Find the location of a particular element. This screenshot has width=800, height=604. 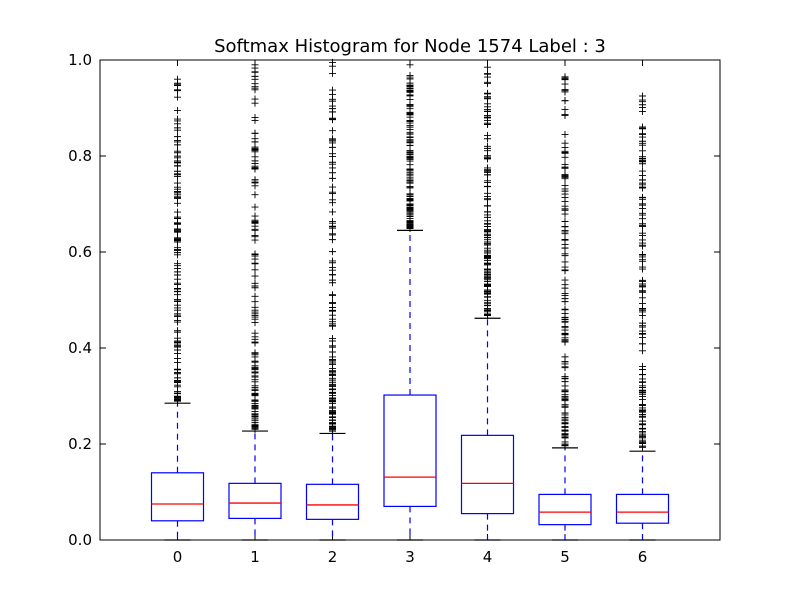

x-tick-label: 4 is located at coordinates (488, 557).